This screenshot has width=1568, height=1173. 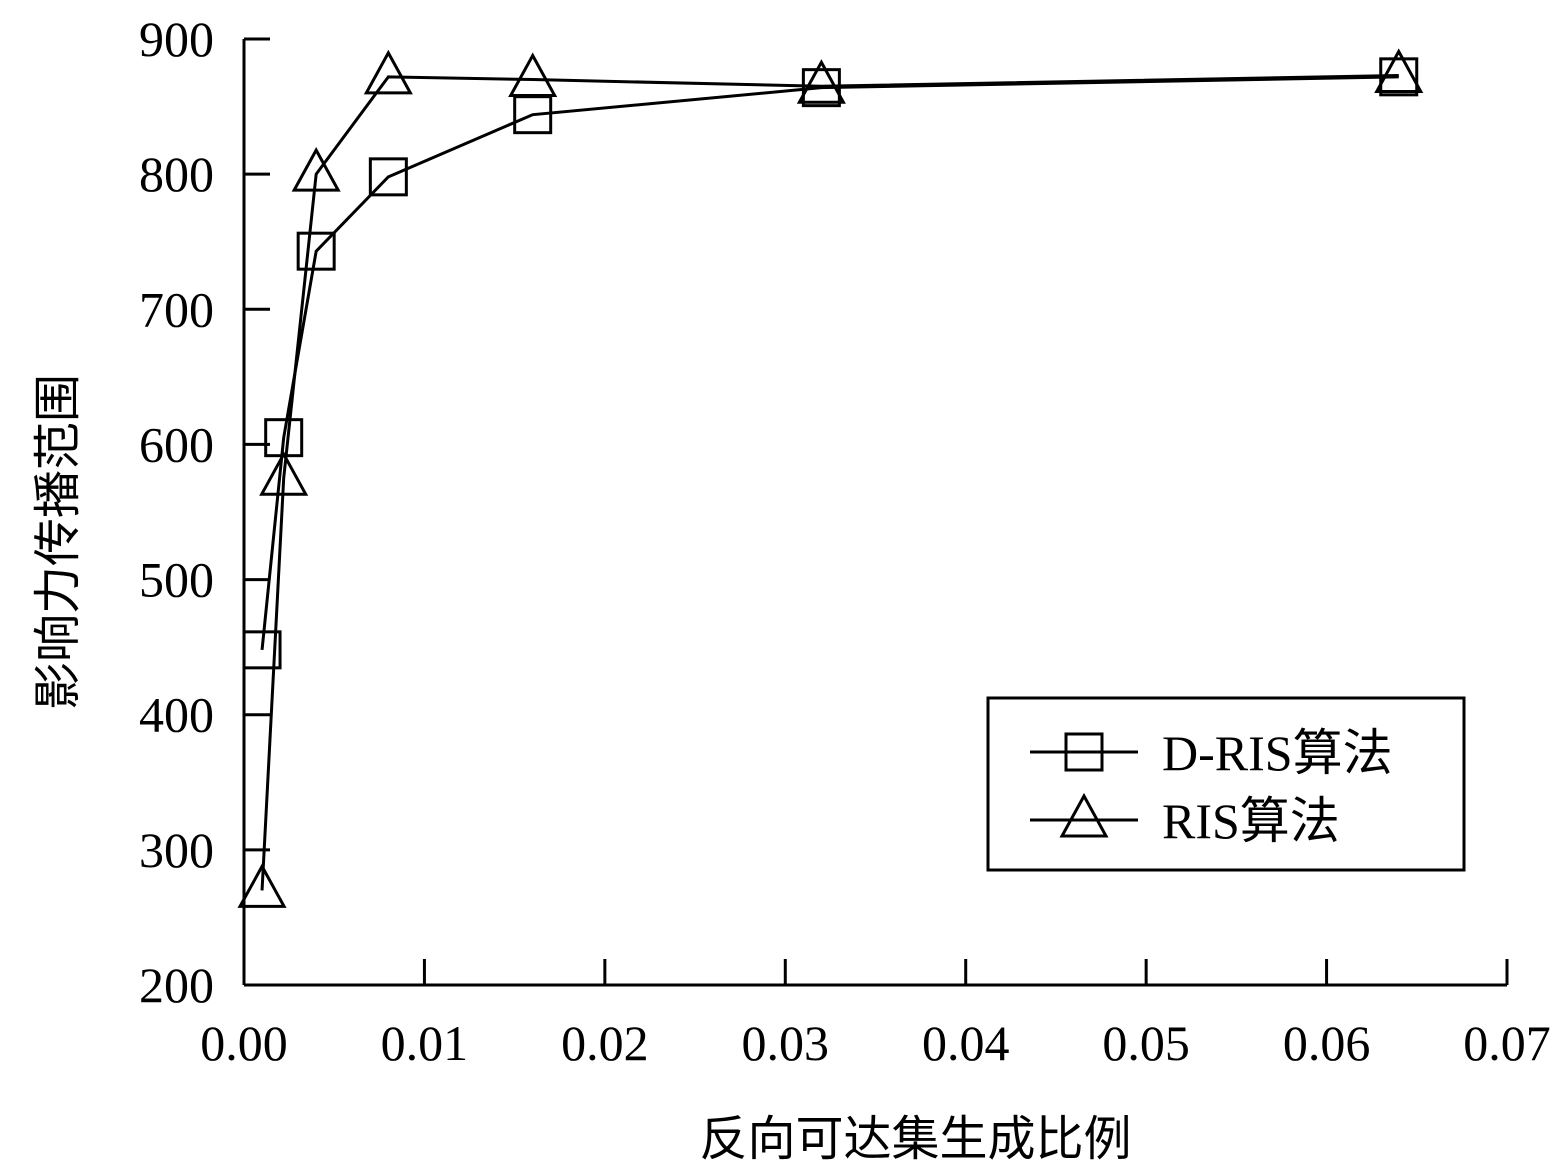 I want to click on y-tick-label: 800, so click(x=176, y=174).